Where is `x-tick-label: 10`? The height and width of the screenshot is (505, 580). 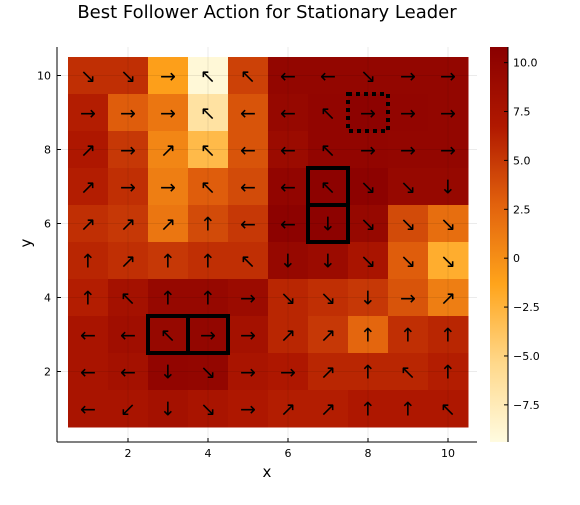 x-tick-label: 10 is located at coordinates (448, 453).